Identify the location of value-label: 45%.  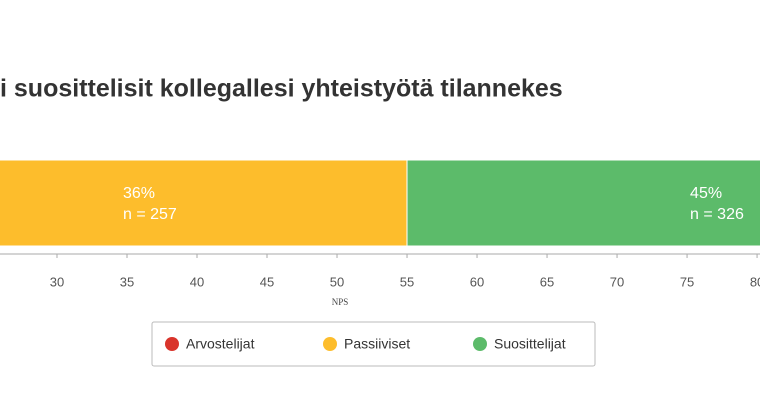
(706, 193).